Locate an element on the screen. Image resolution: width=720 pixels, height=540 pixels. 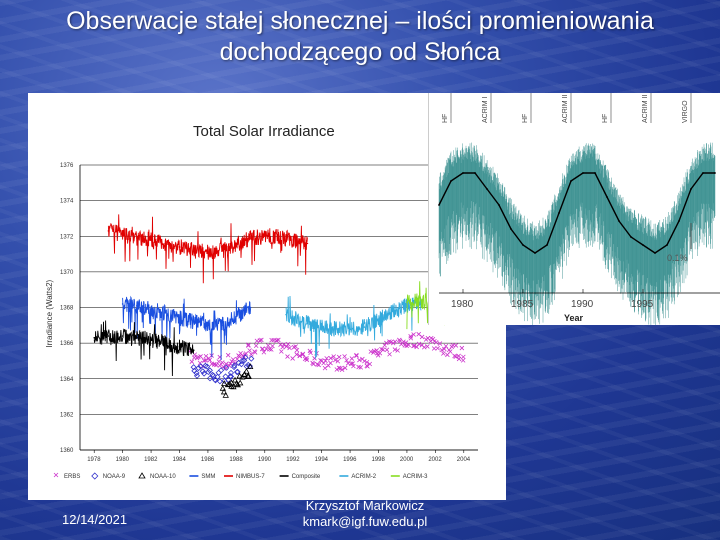
x-tick-label: 1998 is located at coordinates (379, 460).